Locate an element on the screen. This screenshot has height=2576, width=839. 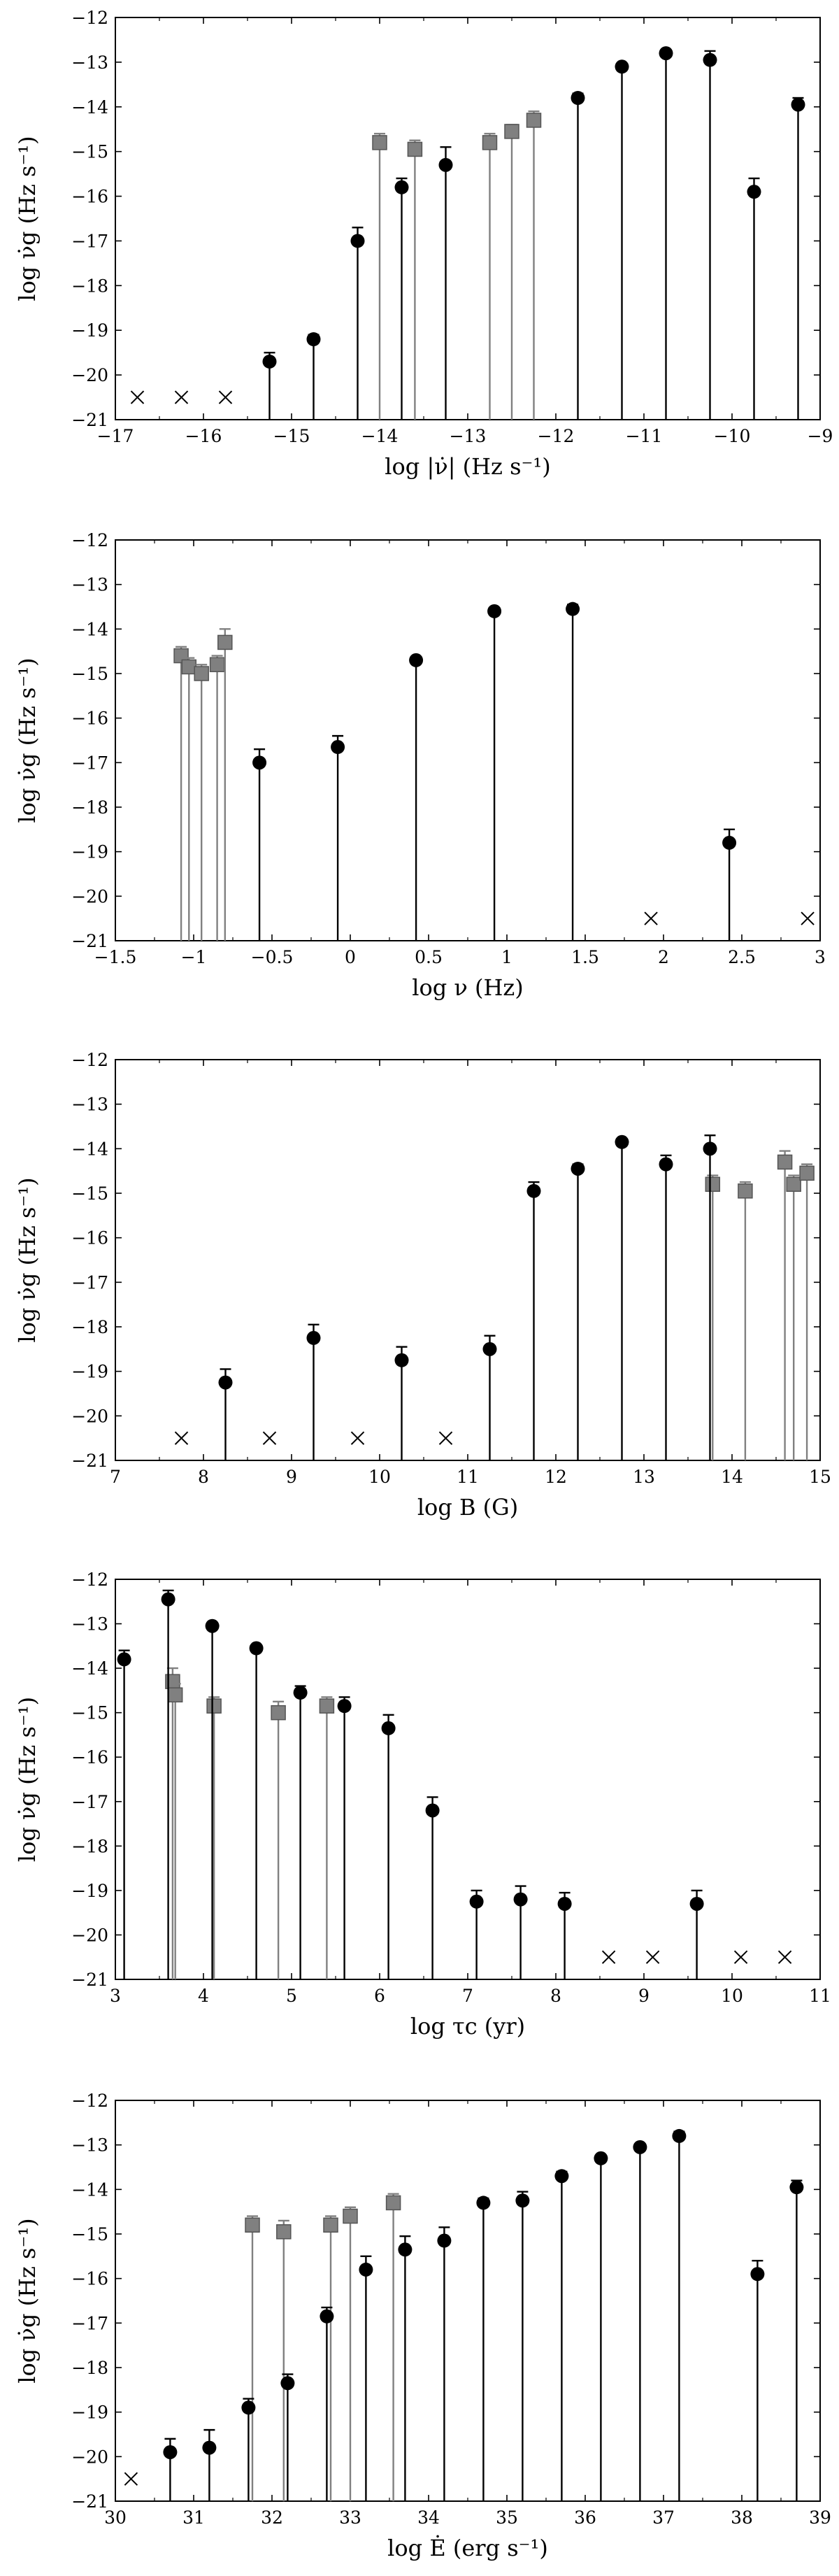
x-tick-label: 10 is located at coordinates (732, 1996).